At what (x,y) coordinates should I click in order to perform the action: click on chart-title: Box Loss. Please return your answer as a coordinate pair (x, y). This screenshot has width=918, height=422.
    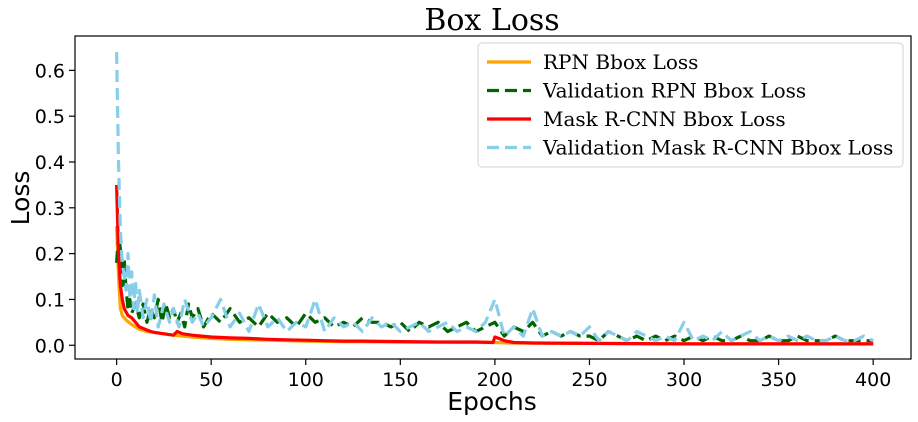
    Looking at the image, I should click on (491, 20).